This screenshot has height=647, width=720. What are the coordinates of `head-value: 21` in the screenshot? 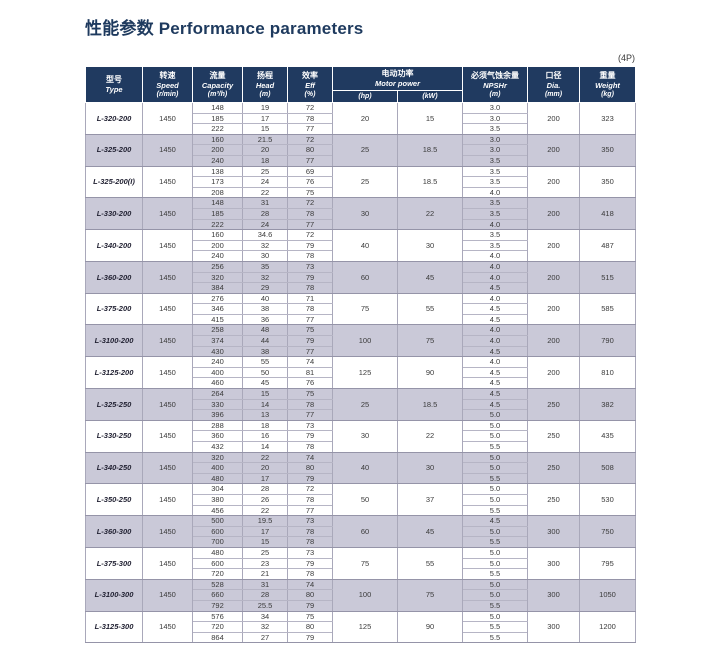 It's located at (265, 574).